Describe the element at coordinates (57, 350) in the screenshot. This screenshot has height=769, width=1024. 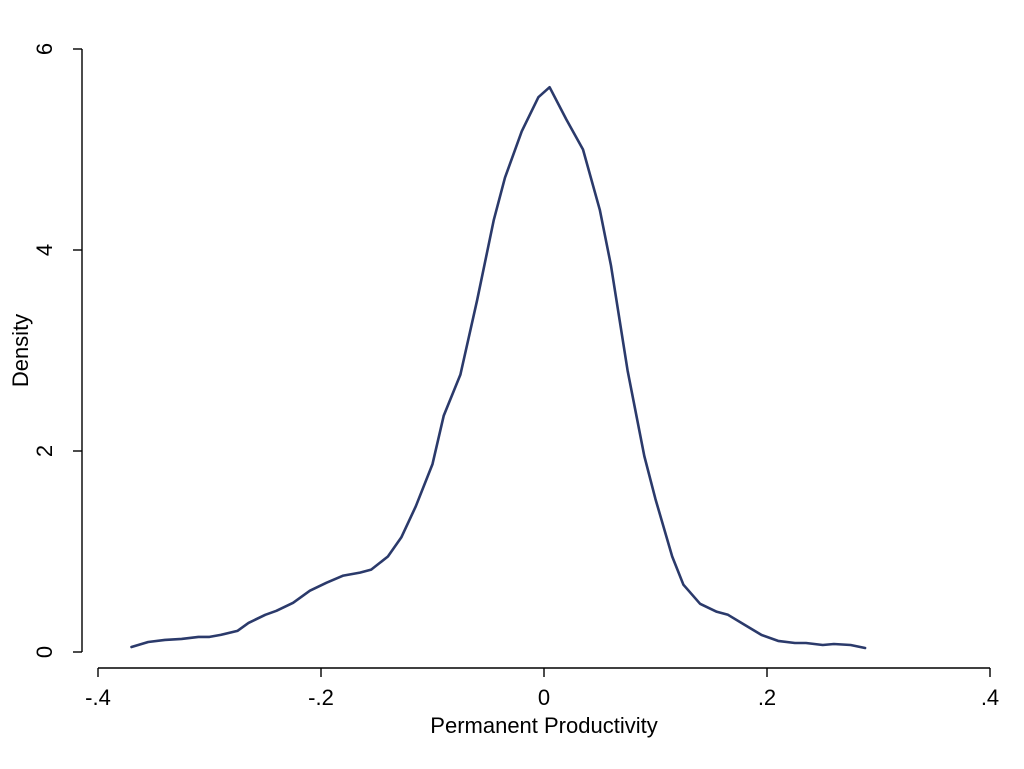
I see `y-ticks: 0 2 4 6` at that location.